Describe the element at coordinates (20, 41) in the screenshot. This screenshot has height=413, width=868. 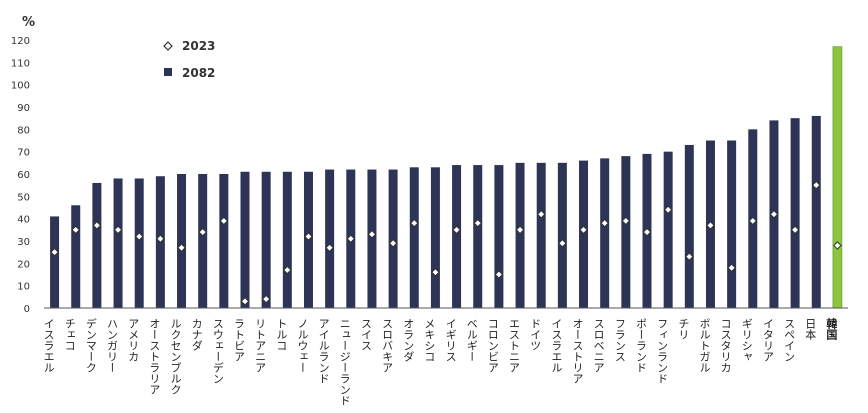
I see `y-tick-label: 120` at that location.